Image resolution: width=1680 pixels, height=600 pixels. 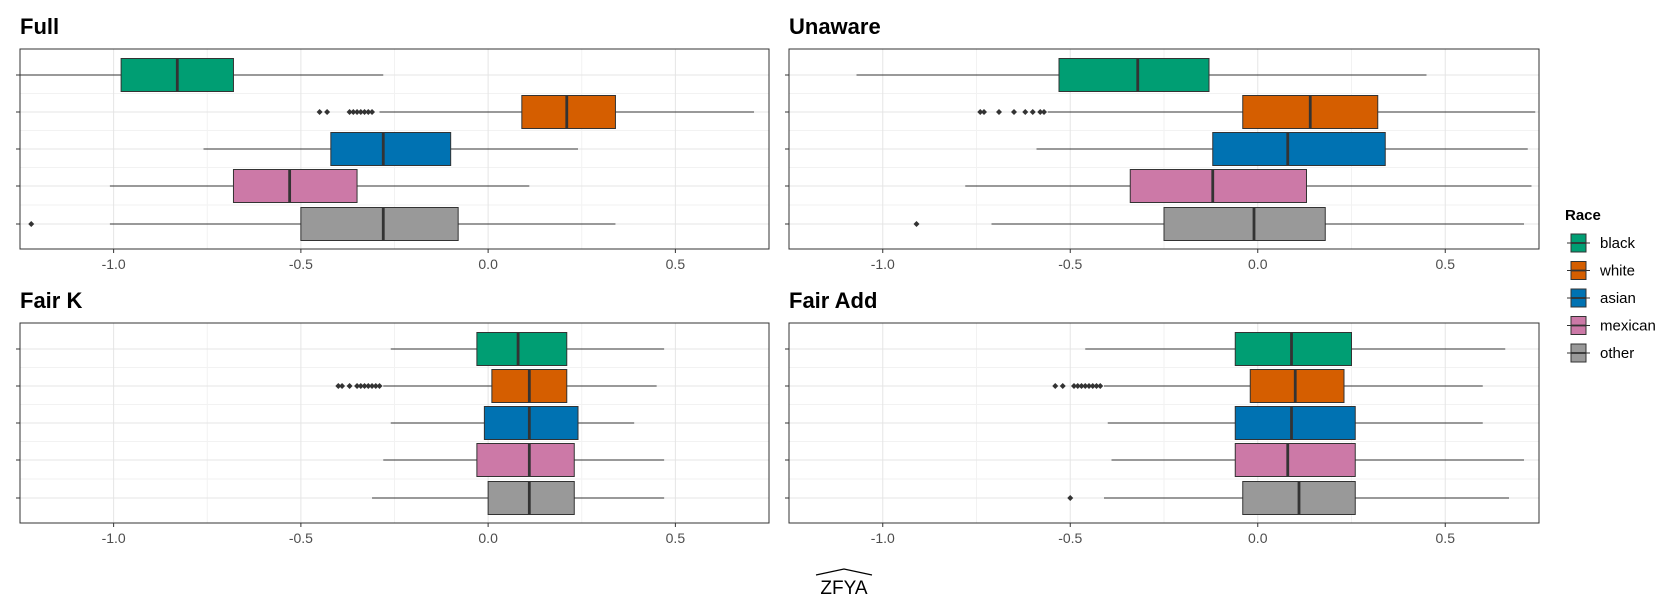 I want to click on legend-entry-mexican: mexican, so click(x=1611, y=325).